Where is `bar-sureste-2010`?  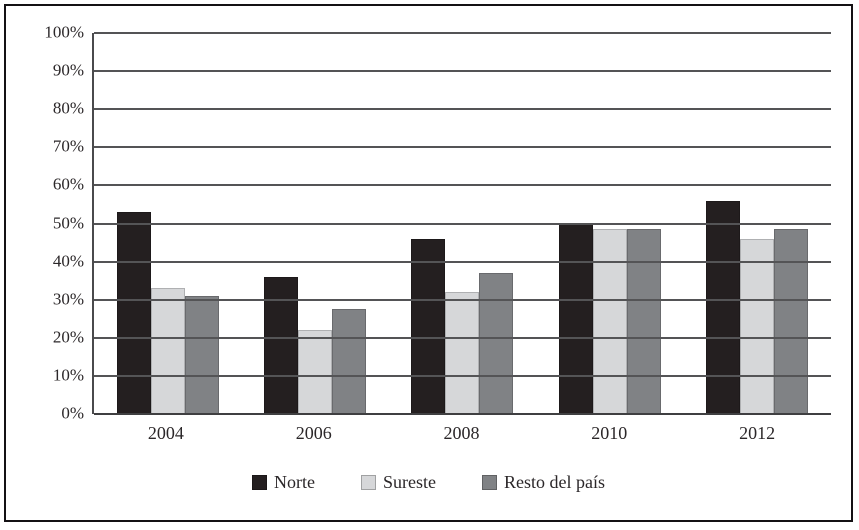
bar-sureste-2010 is located at coordinates (609, 321).